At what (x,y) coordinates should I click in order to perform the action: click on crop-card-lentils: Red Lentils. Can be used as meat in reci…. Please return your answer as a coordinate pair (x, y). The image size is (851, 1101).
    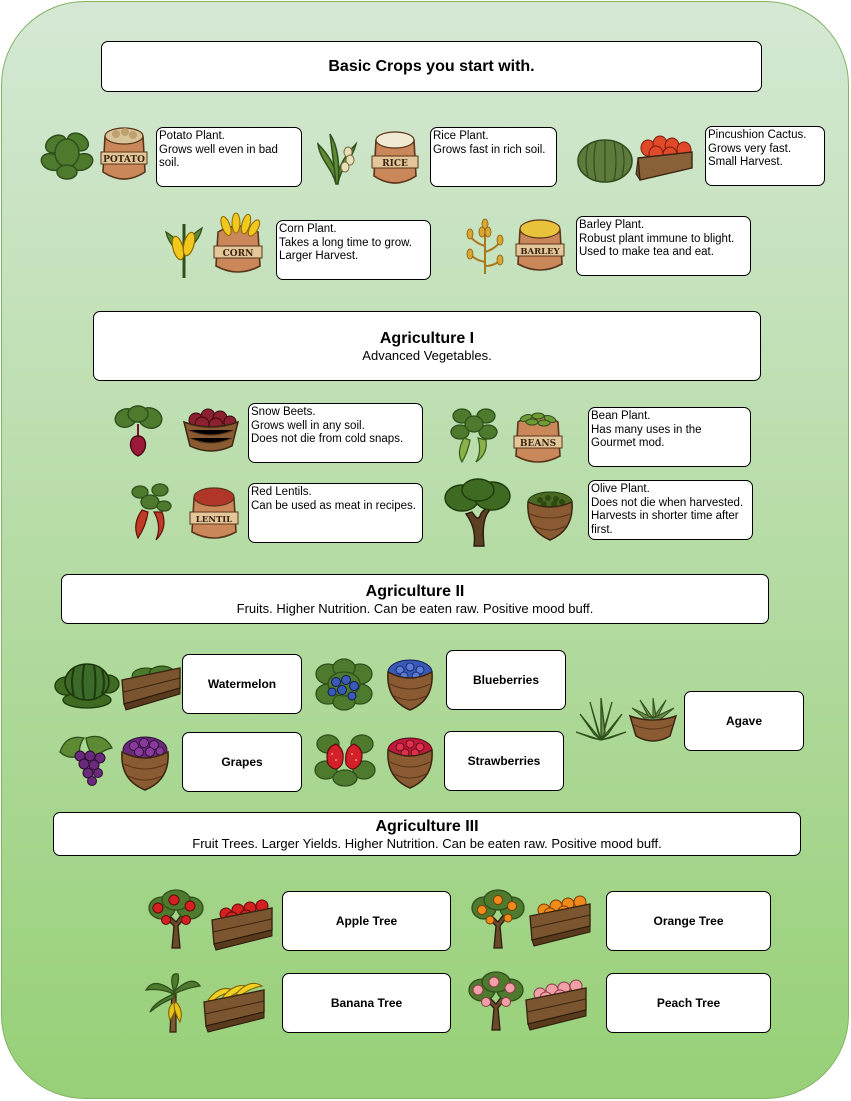
    Looking at the image, I should click on (335, 513).